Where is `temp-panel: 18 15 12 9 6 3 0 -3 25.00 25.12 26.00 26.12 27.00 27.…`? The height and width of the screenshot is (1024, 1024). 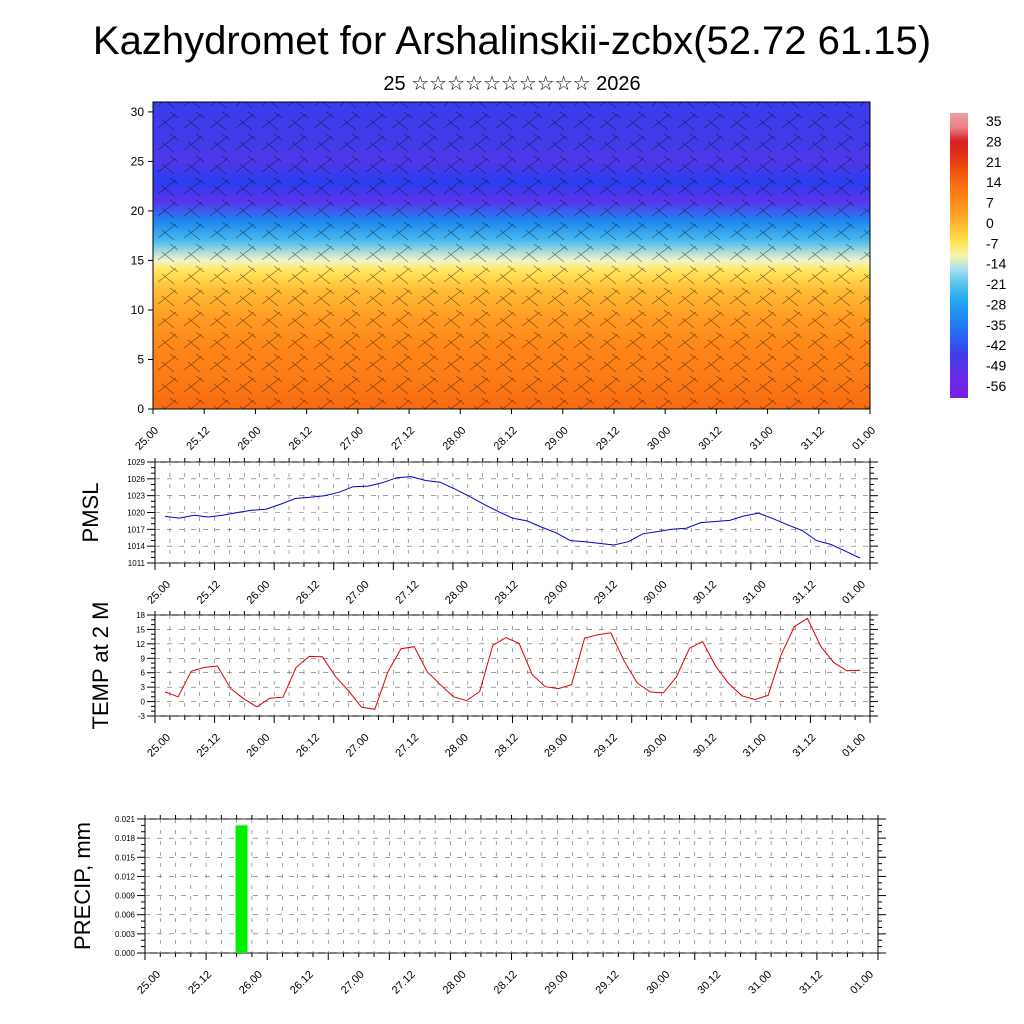
temp-panel: 18 15 12 9 6 3 0 -3 25.00 25.12 26.00 26.12 27.00 27.… is located at coordinates (483, 681).